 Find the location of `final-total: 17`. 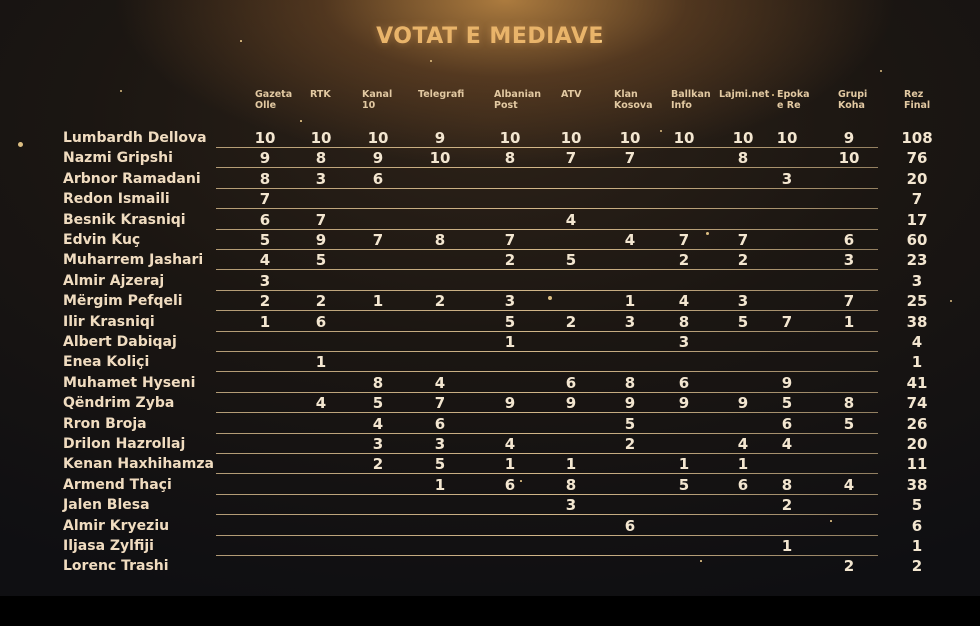

final-total: 17 is located at coordinates (917, 219).